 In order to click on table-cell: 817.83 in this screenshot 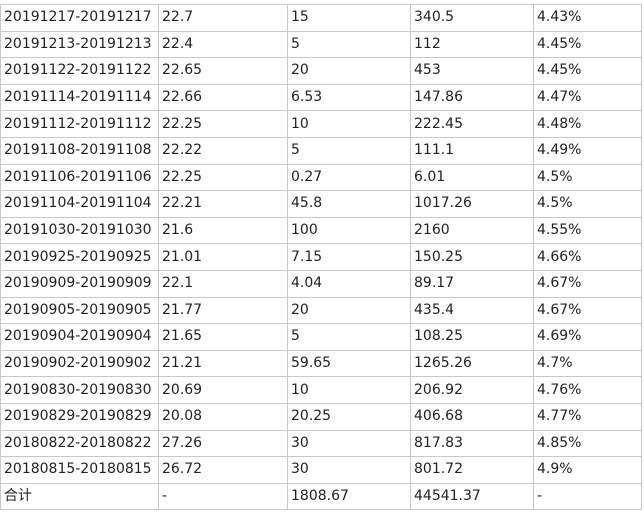, I will do `click(472, 443)`.